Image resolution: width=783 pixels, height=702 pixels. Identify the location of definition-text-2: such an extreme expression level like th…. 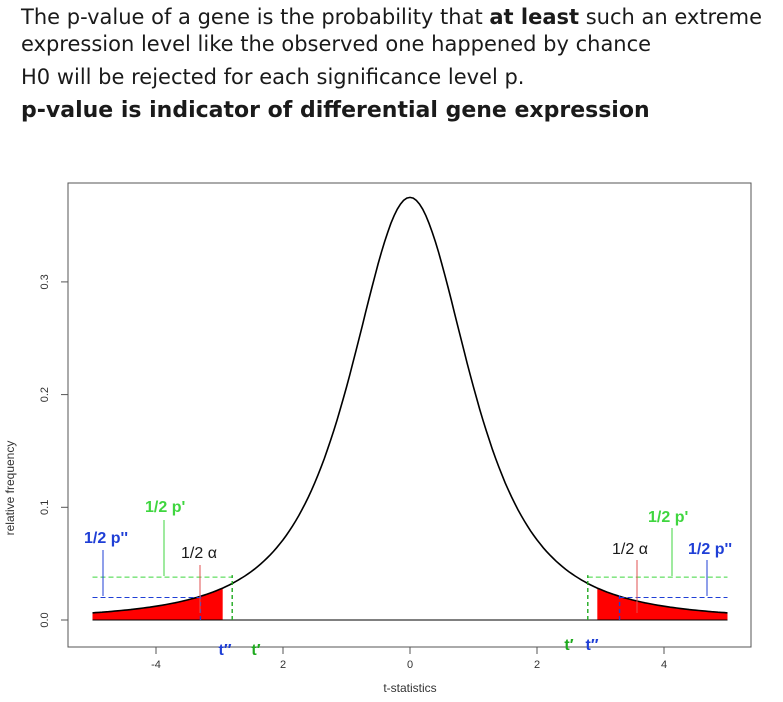
(392, 30).